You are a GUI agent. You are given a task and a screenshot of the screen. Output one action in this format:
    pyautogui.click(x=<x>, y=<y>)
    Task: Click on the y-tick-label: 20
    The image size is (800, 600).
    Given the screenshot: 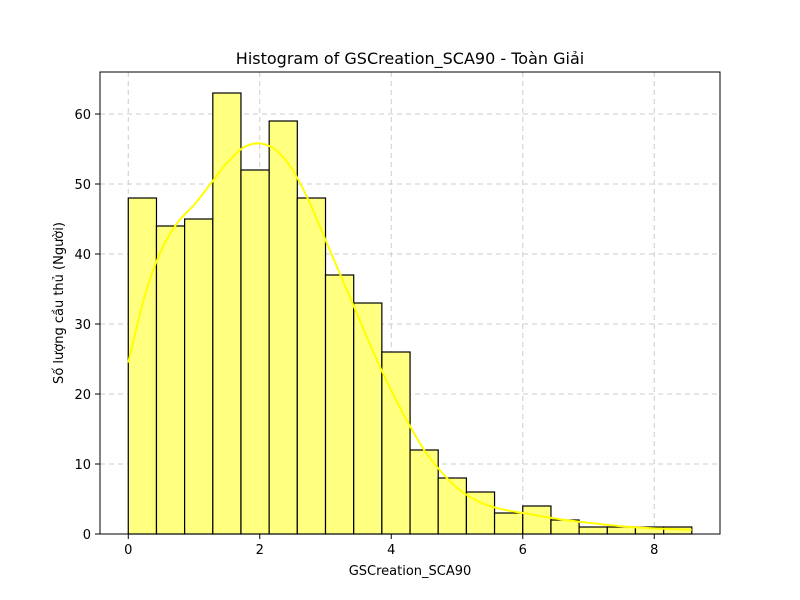 What is the action you would take?
    pyautogui.click(x=82, y=395)
    